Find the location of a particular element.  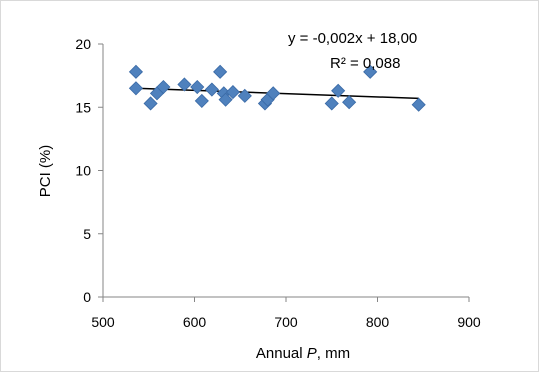

x-axis-title-suffix: , mm is located at coordinates (333, 353).